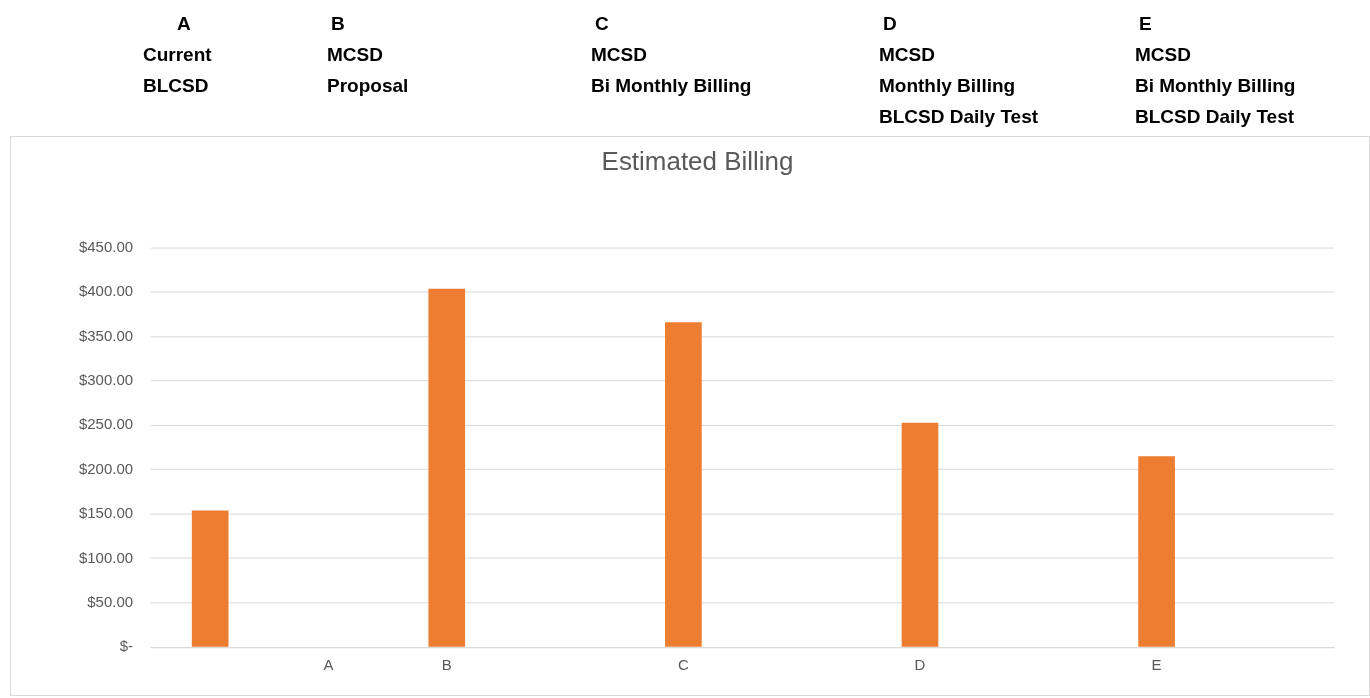  Describe the element at coordinates (697, 160) in the screenshot. I see `chart-title: Estimated Billing` at that location.